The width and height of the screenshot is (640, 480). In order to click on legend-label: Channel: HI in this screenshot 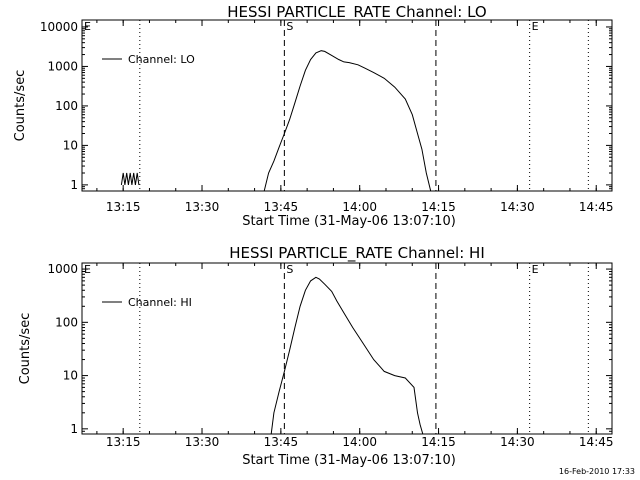, I will do `click(160, 302)`.